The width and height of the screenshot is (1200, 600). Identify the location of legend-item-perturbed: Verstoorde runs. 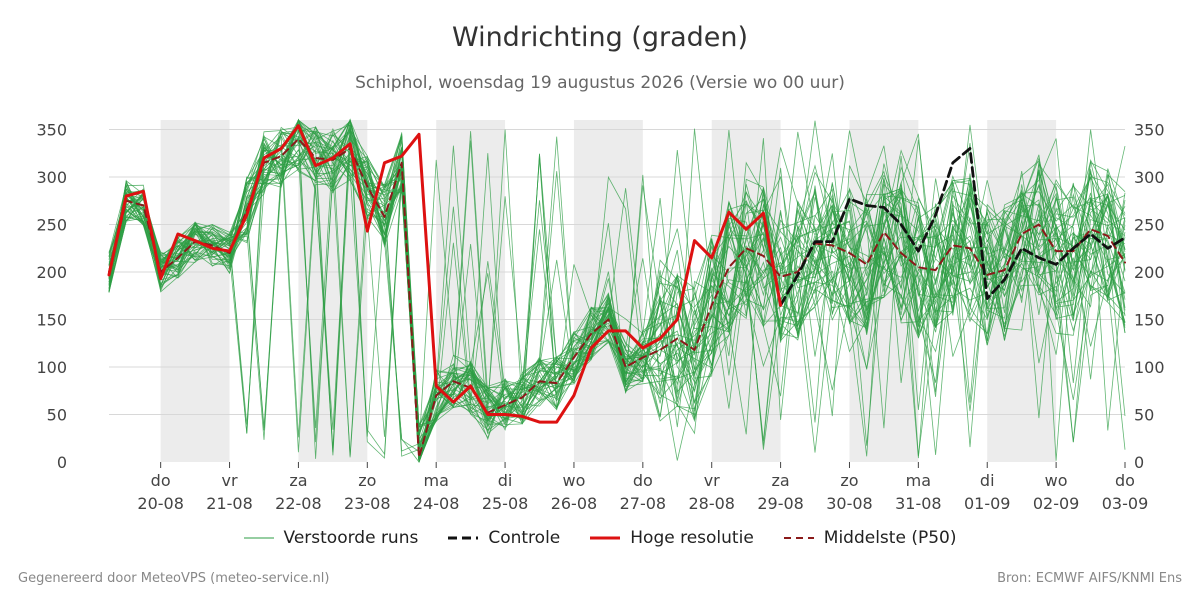
(331, 538).